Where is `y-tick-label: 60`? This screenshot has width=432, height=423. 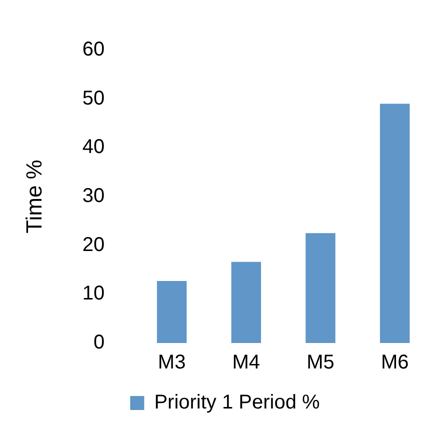
y-tick-label: 60 is located at coordinates (93, 49).